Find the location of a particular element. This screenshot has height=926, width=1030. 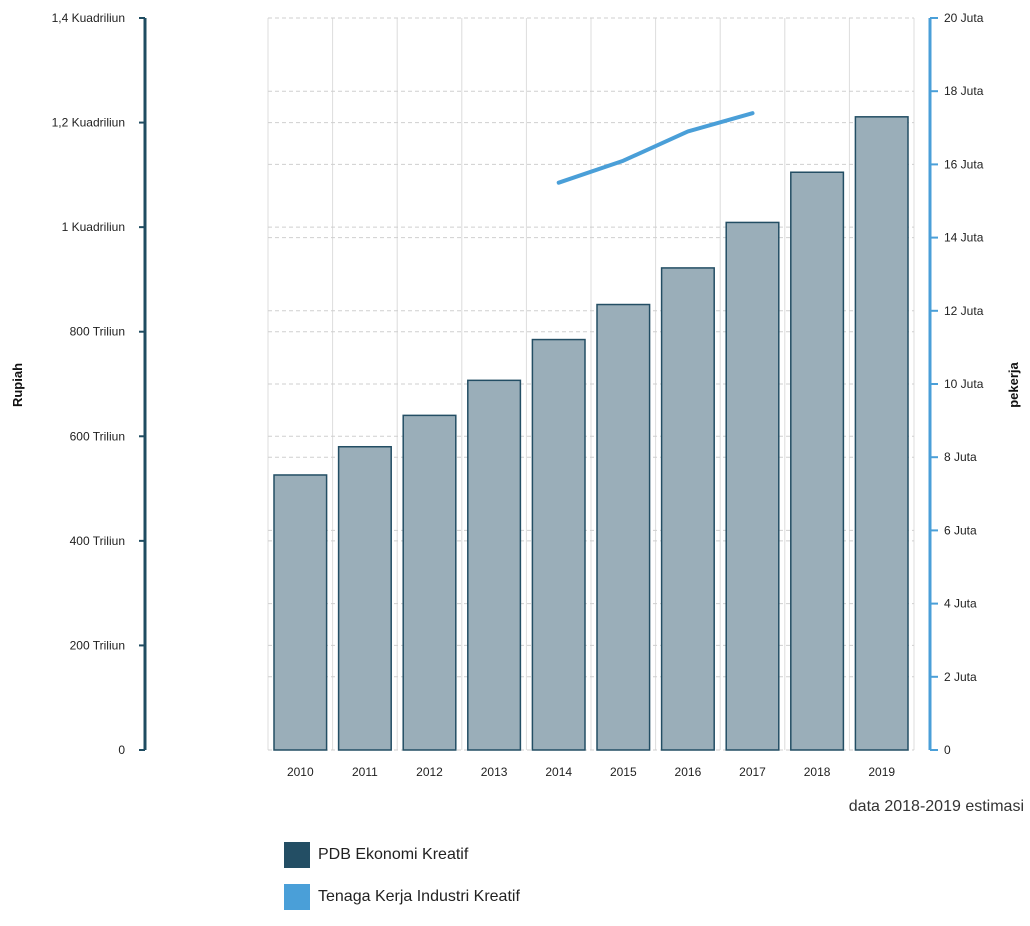

x-tick-label: 2011 is located at coordinates (365, 772).